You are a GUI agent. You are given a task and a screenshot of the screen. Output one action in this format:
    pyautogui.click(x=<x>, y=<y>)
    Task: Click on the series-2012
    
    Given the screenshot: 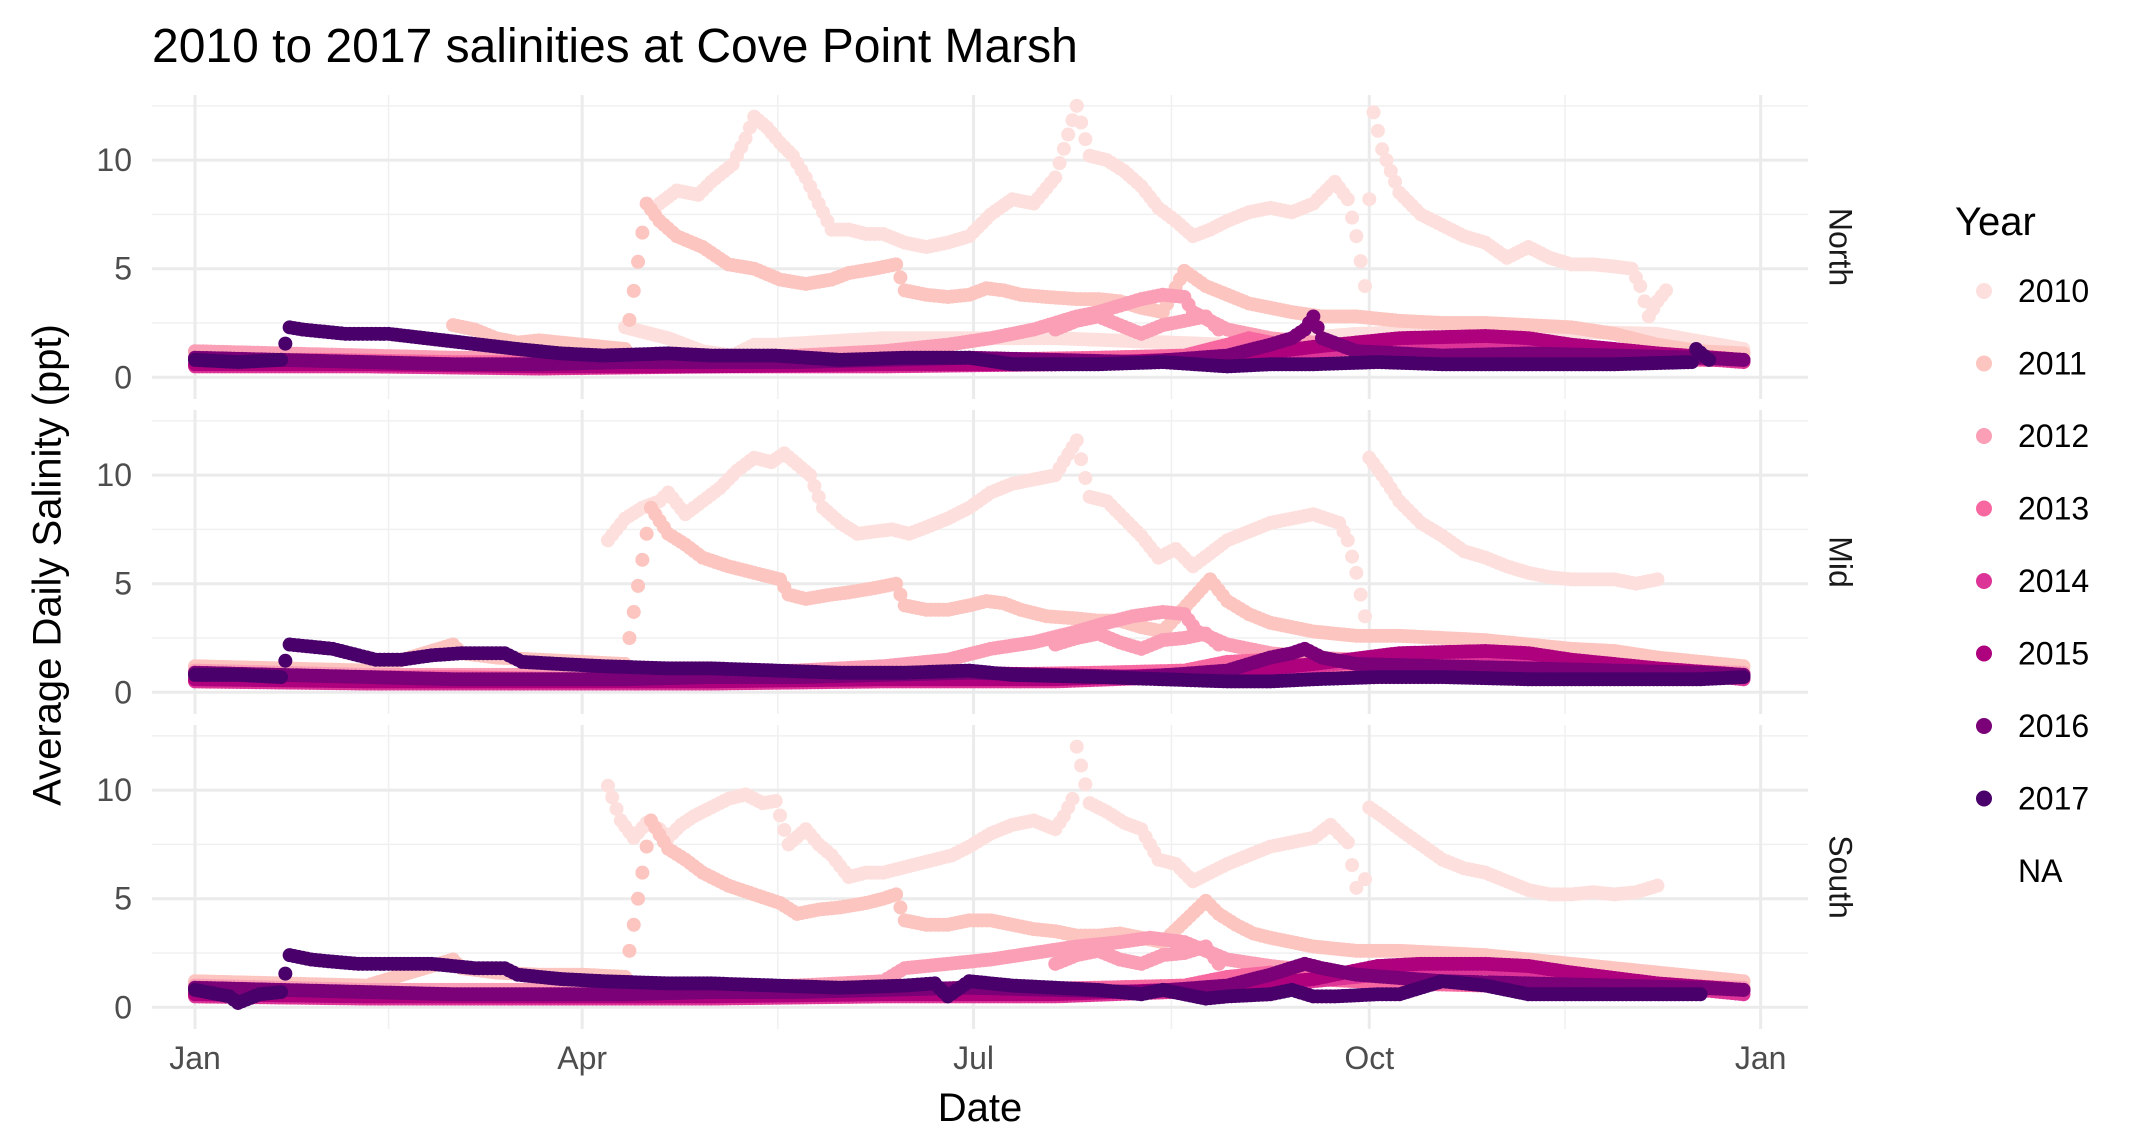 What is the action you would take?
    pyautogui.click(x=1137, y=325)
    